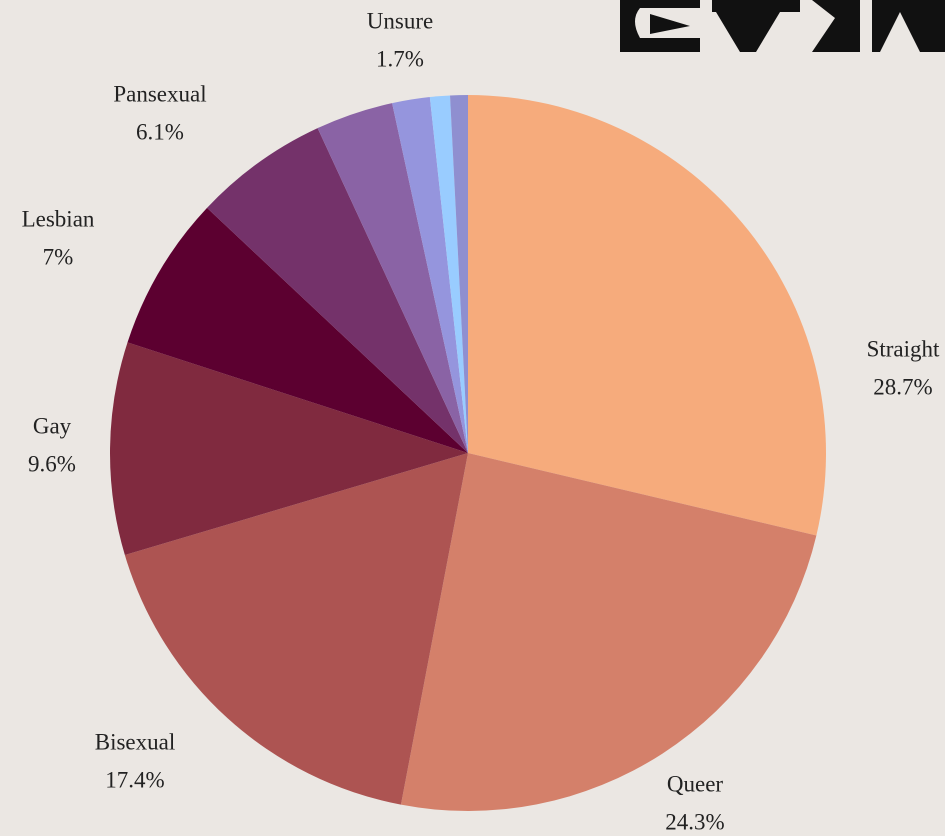 The width and height of the screenshot is (945, 836). Describe the element at coordinates (694, 821) in the screenshot. I see `value-label: 24.3%` at that location.